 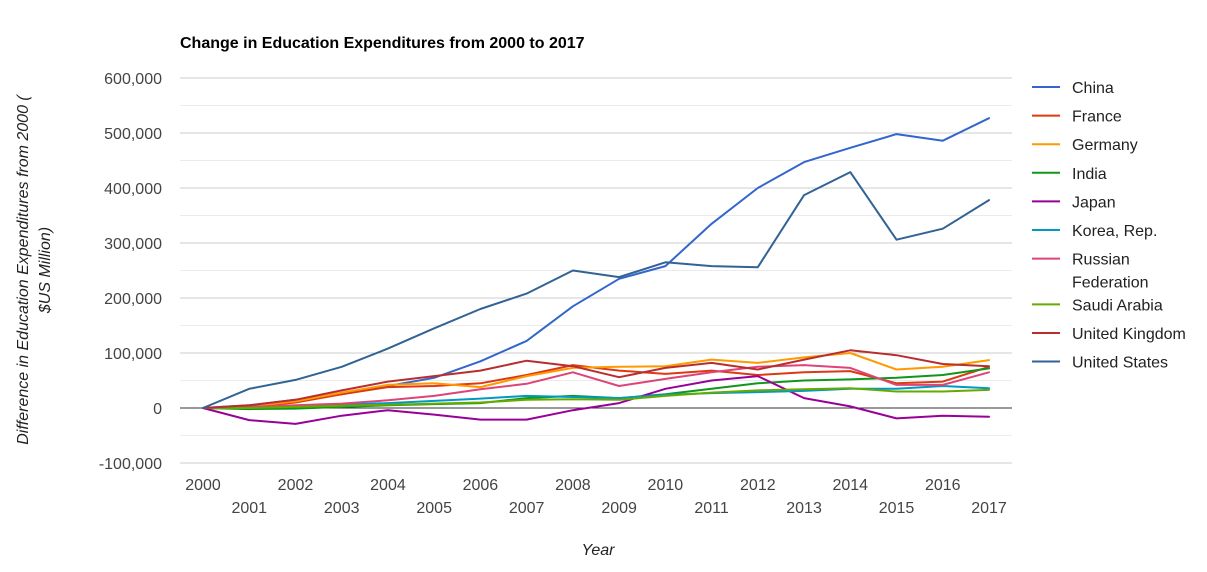 What do you see at coordinates (434, 508) in the screenshot?
I see `x-tick-label: 2005` at bounding box center [434, 508].